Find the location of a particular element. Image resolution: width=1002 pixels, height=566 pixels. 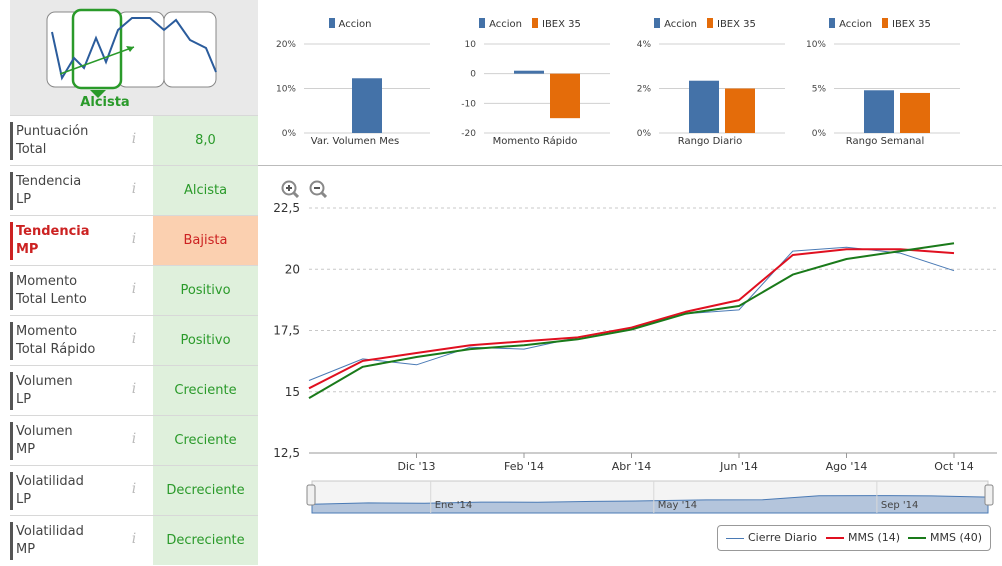

mini-category-label: Rango Semanal is located at coordinates (885, 141).